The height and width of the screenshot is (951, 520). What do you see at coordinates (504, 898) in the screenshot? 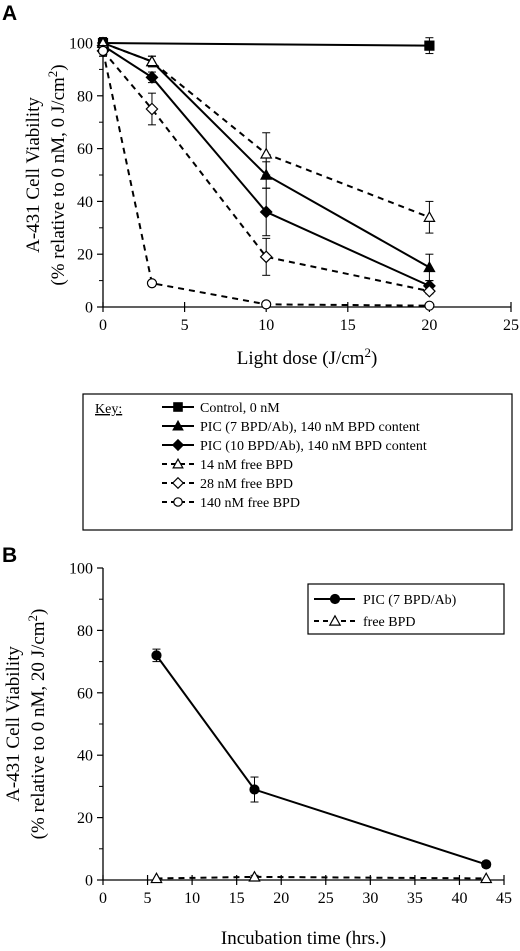
I see `x-tick-label: 45` at bounding box center [504, 898].